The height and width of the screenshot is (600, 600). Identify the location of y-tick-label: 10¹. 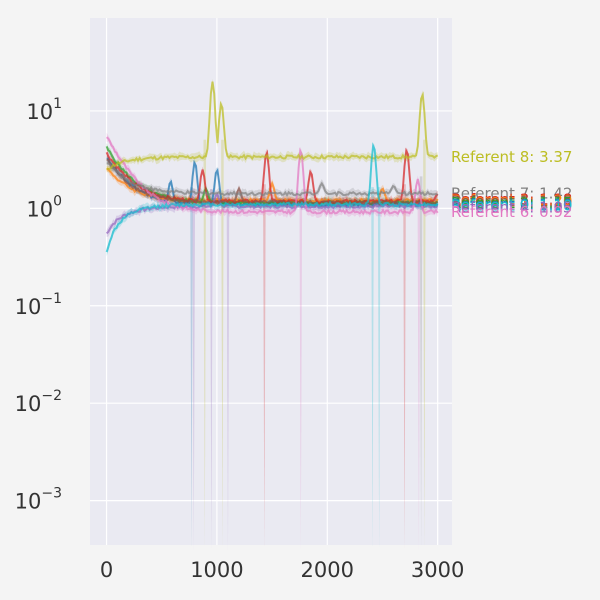
(44, 110).